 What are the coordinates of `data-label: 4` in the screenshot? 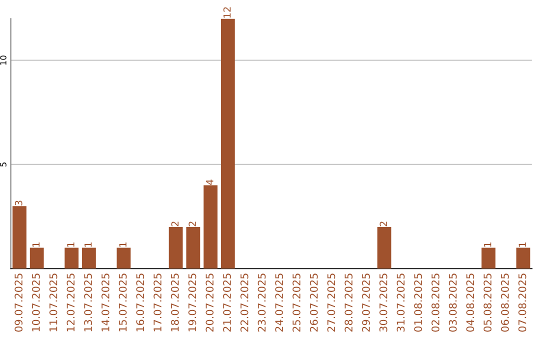 It's located at (210, 182).